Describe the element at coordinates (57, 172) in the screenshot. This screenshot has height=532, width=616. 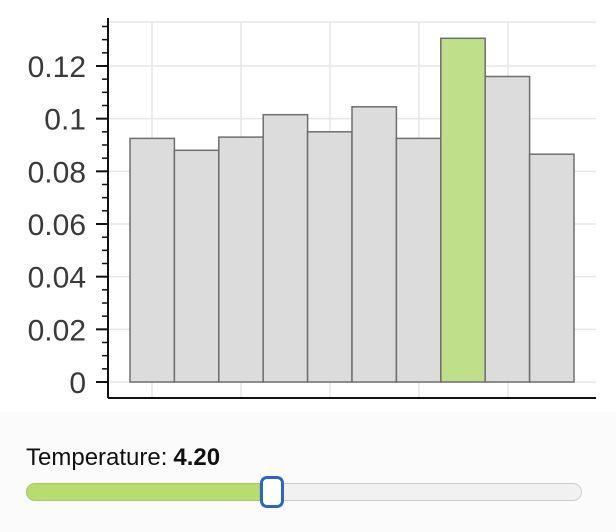
I see `y-tick-label-4: 0.08` at that location.